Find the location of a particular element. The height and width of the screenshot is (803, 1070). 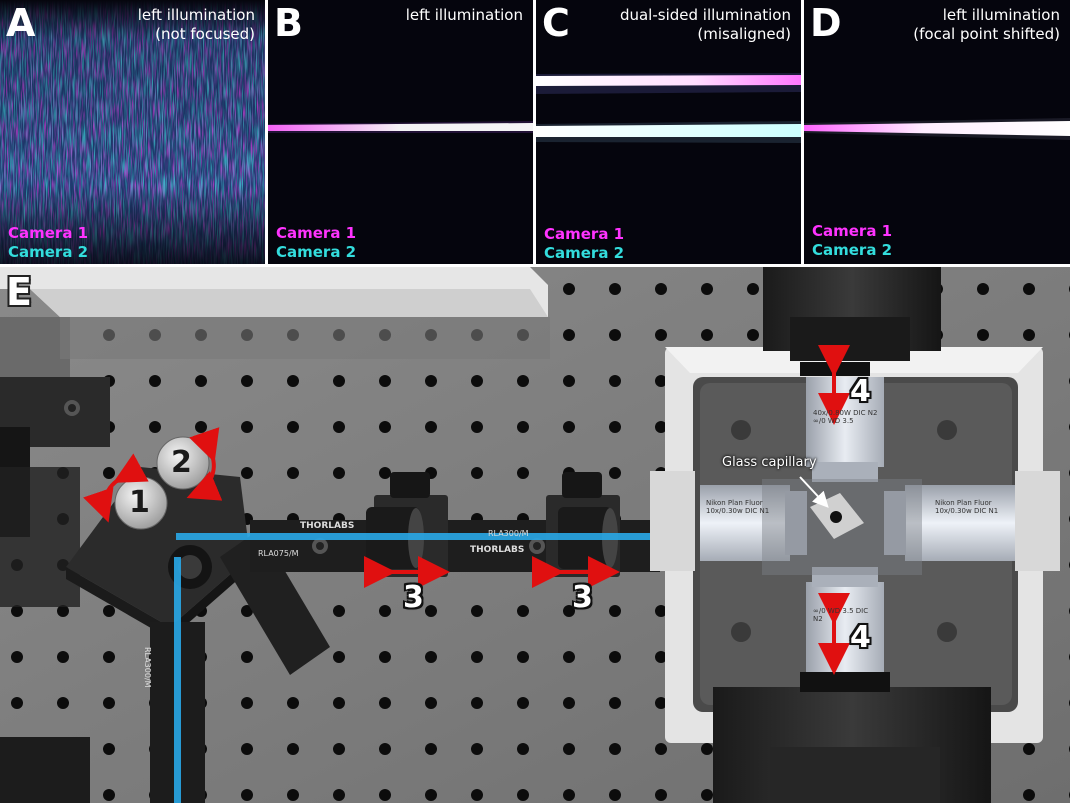

panel-d-camera1-label: Camera 1 is located at coordinates (852, 231).